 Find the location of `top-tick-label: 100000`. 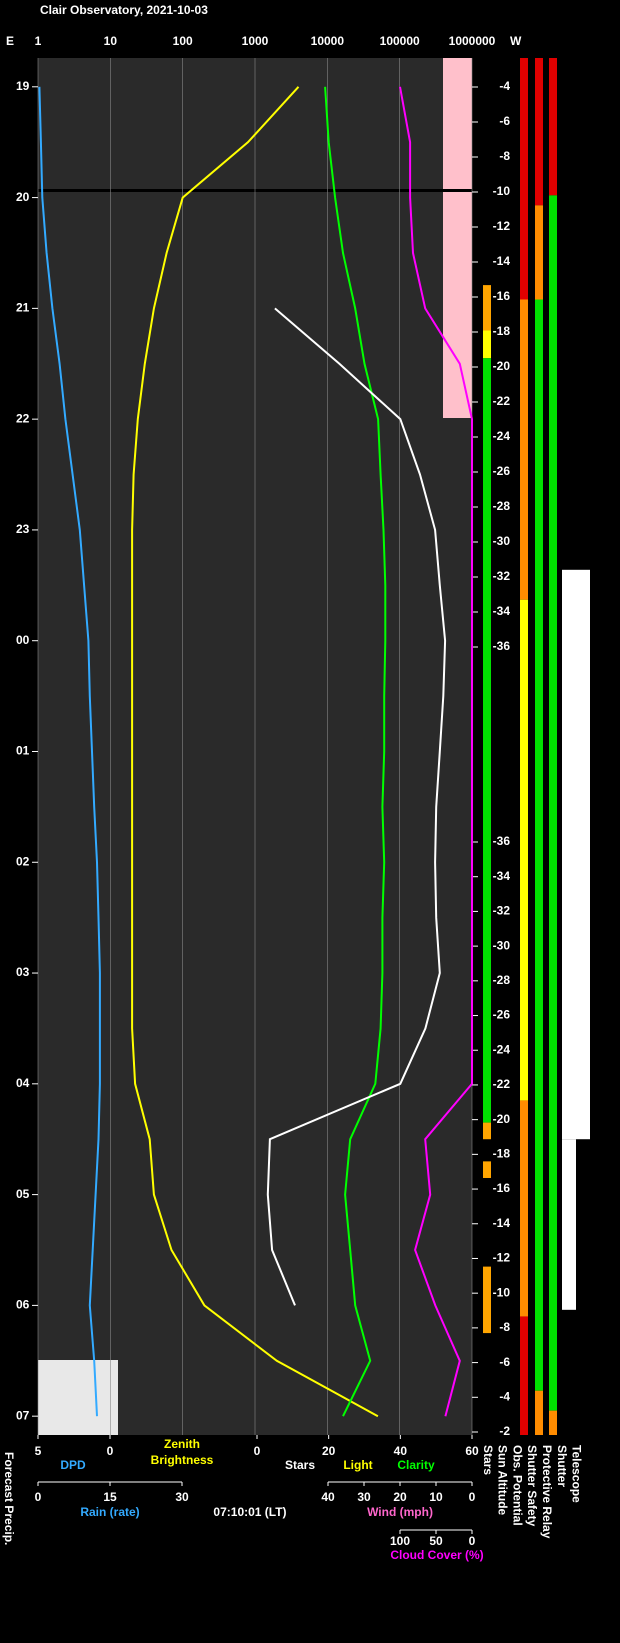

top-tick-label: 100000 is located at coordinates (400, 41).